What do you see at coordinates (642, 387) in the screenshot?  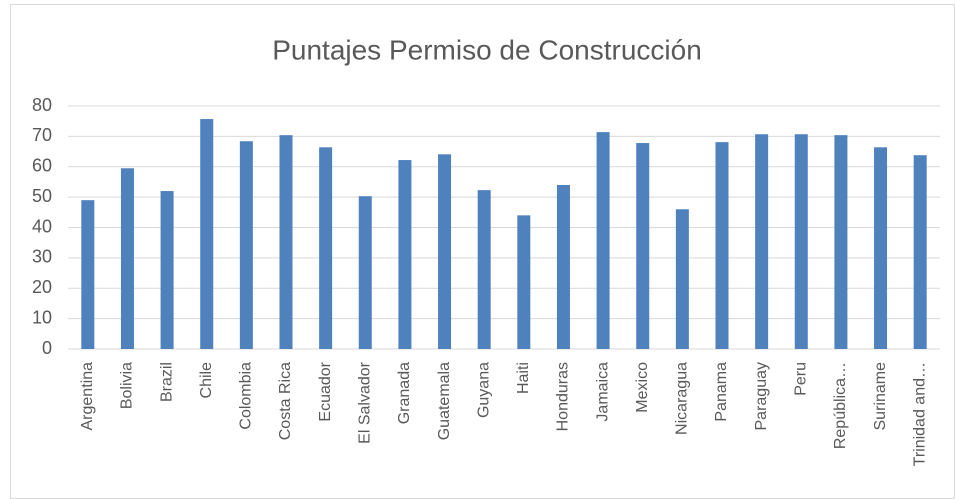 I see `x-tick-label: Mexico` at bounding box center [642, 387].